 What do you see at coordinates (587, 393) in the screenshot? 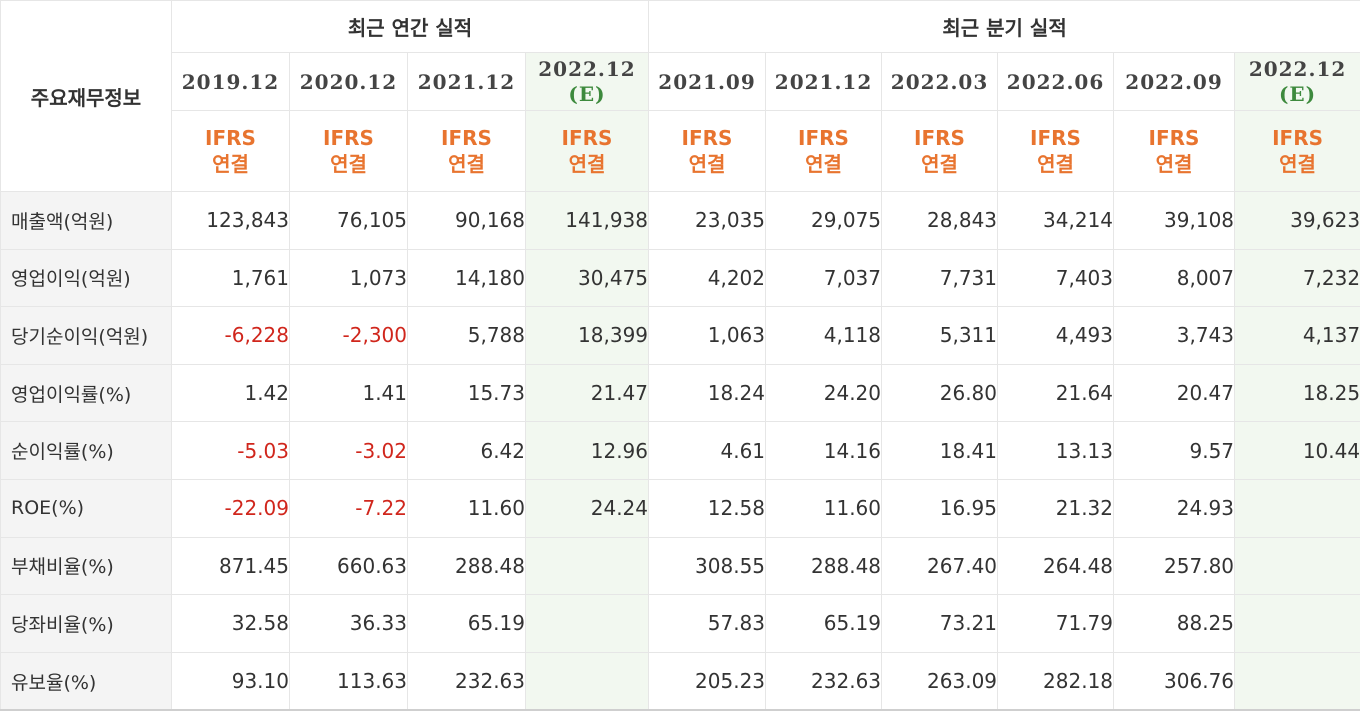
I see `value-cell: 21.47` at bounding box center [587, 393].